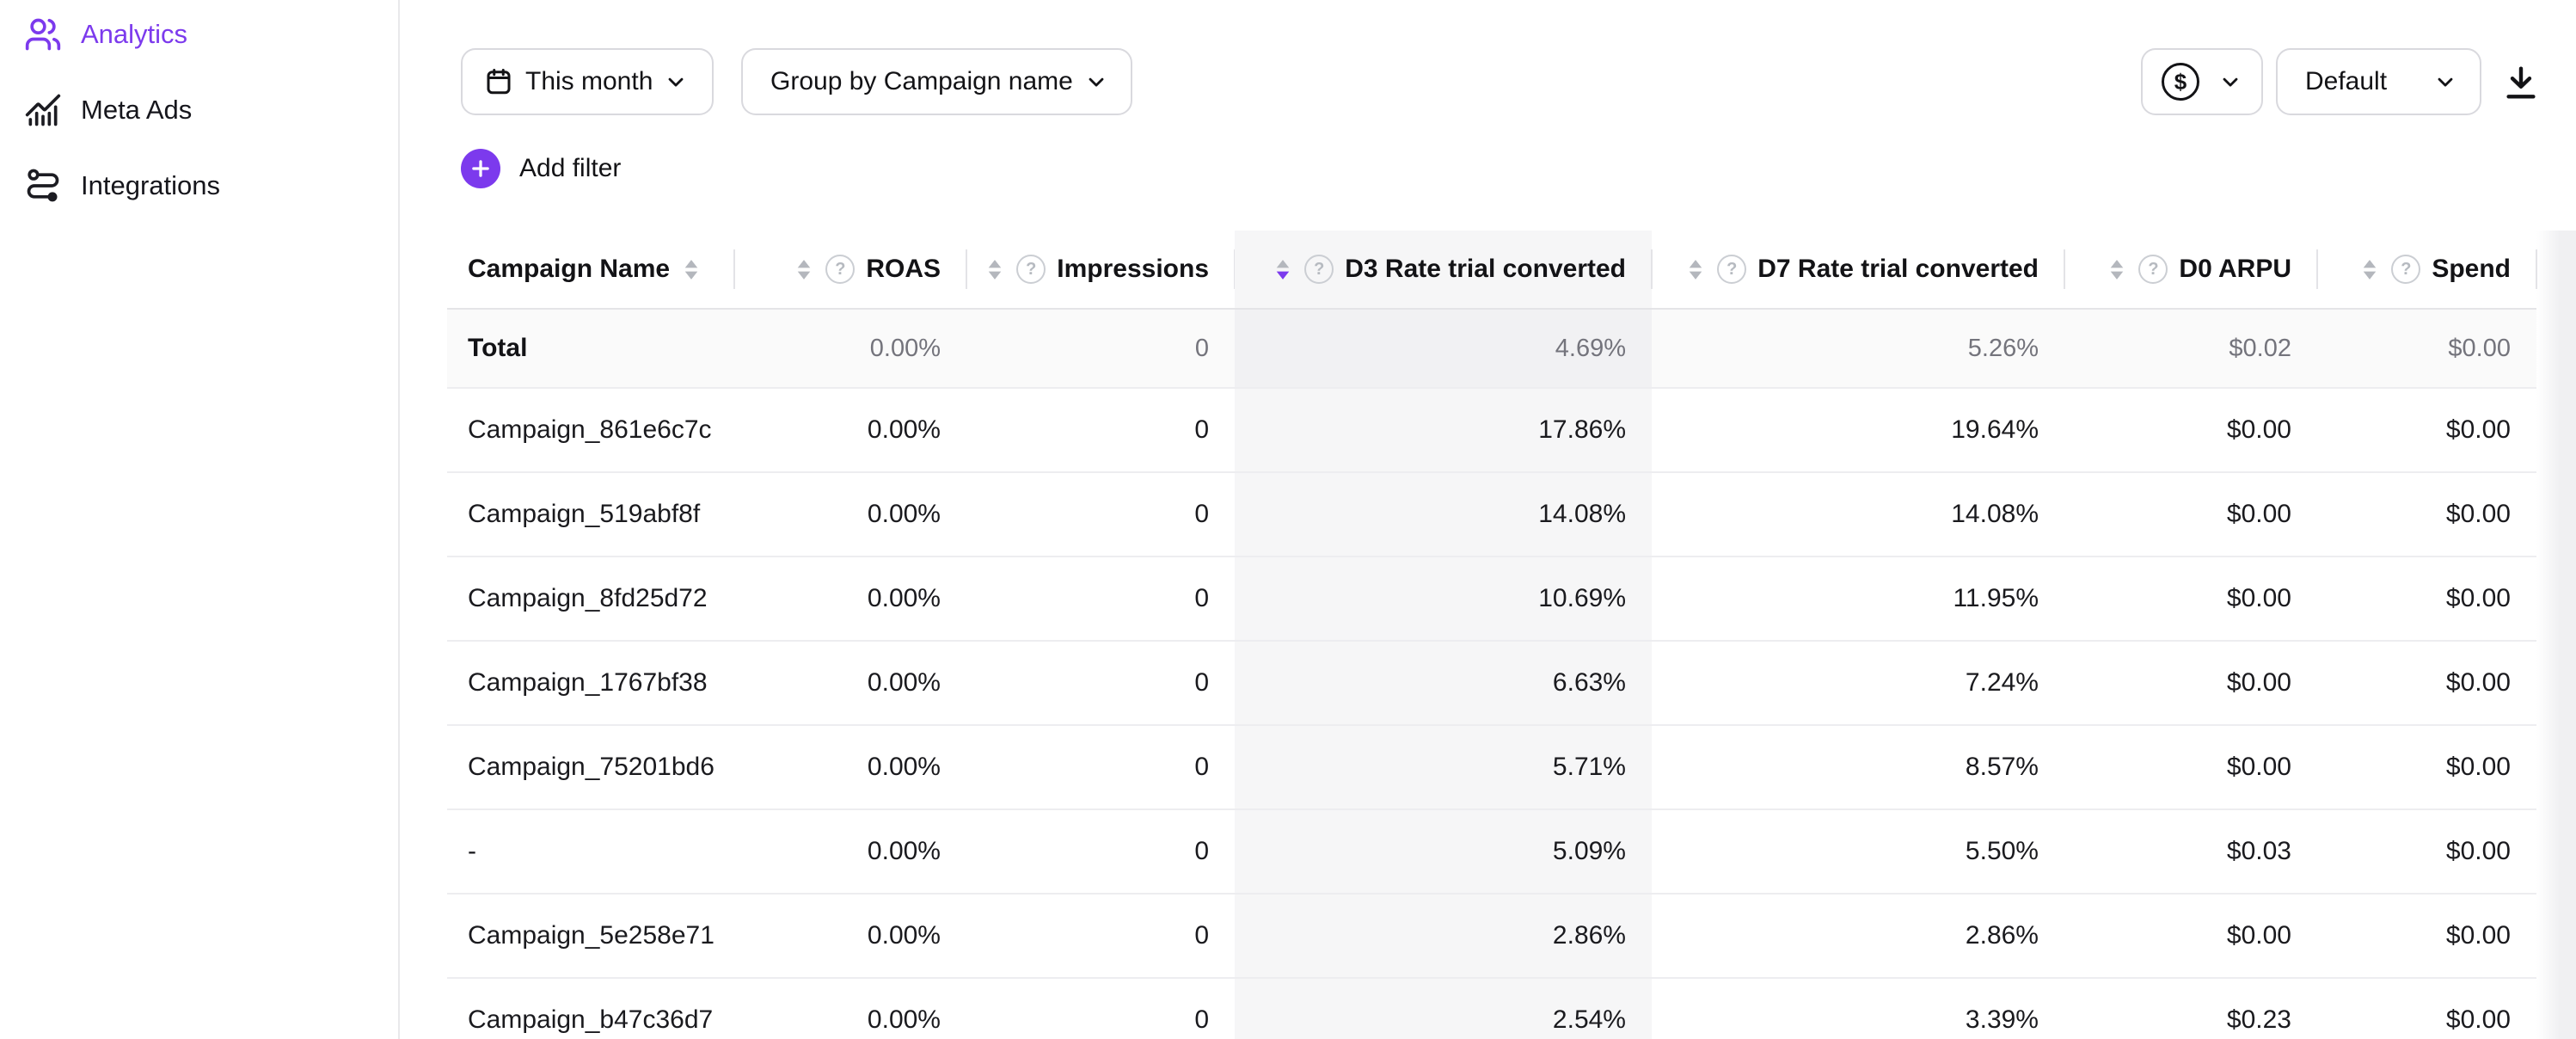 Image resolution: width=2576 pixels, height=1039 pixels. I want to click on chart-trend-icon, so click(43, 110).